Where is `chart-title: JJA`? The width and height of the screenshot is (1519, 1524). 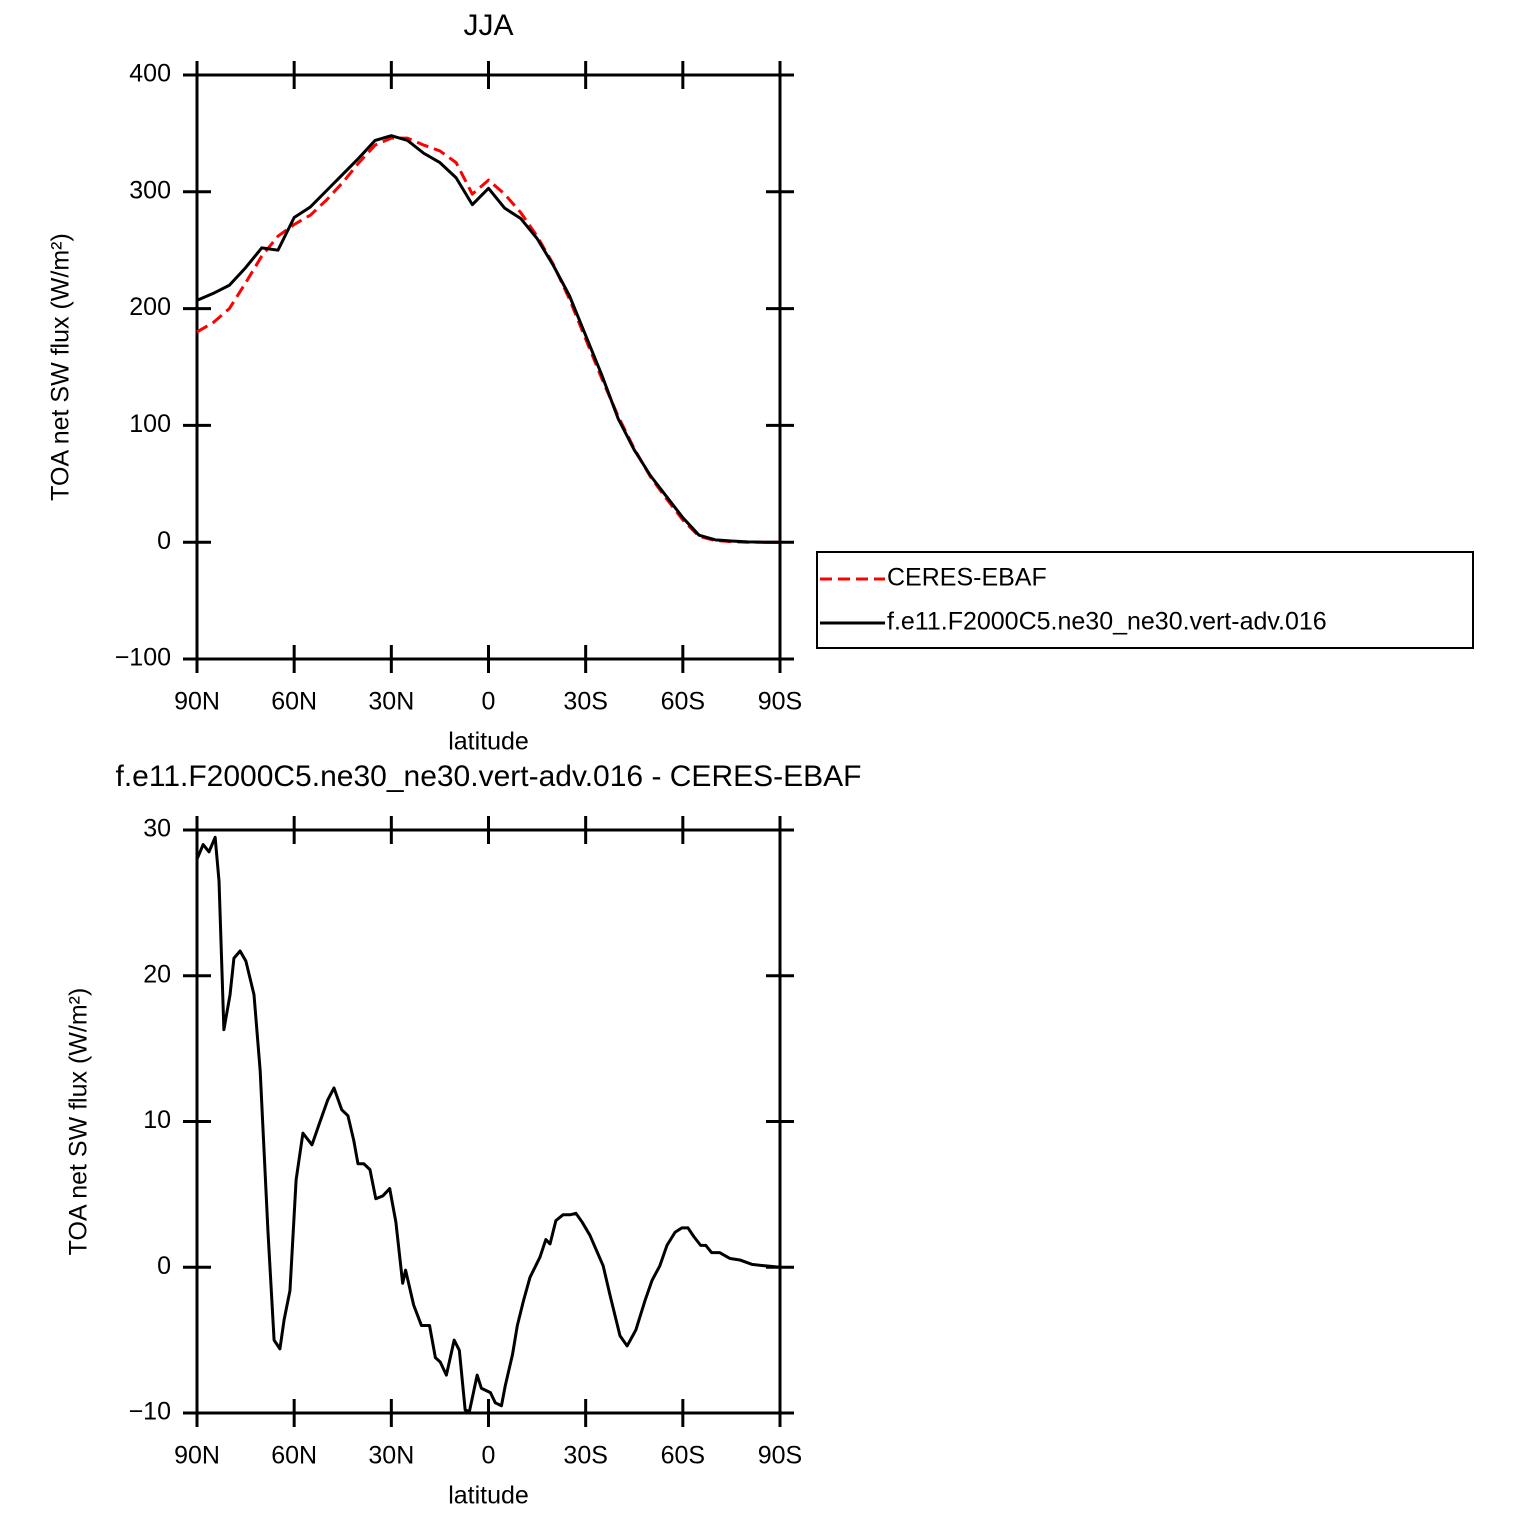 chart-title: JJA is located at coordinates (488, 25).